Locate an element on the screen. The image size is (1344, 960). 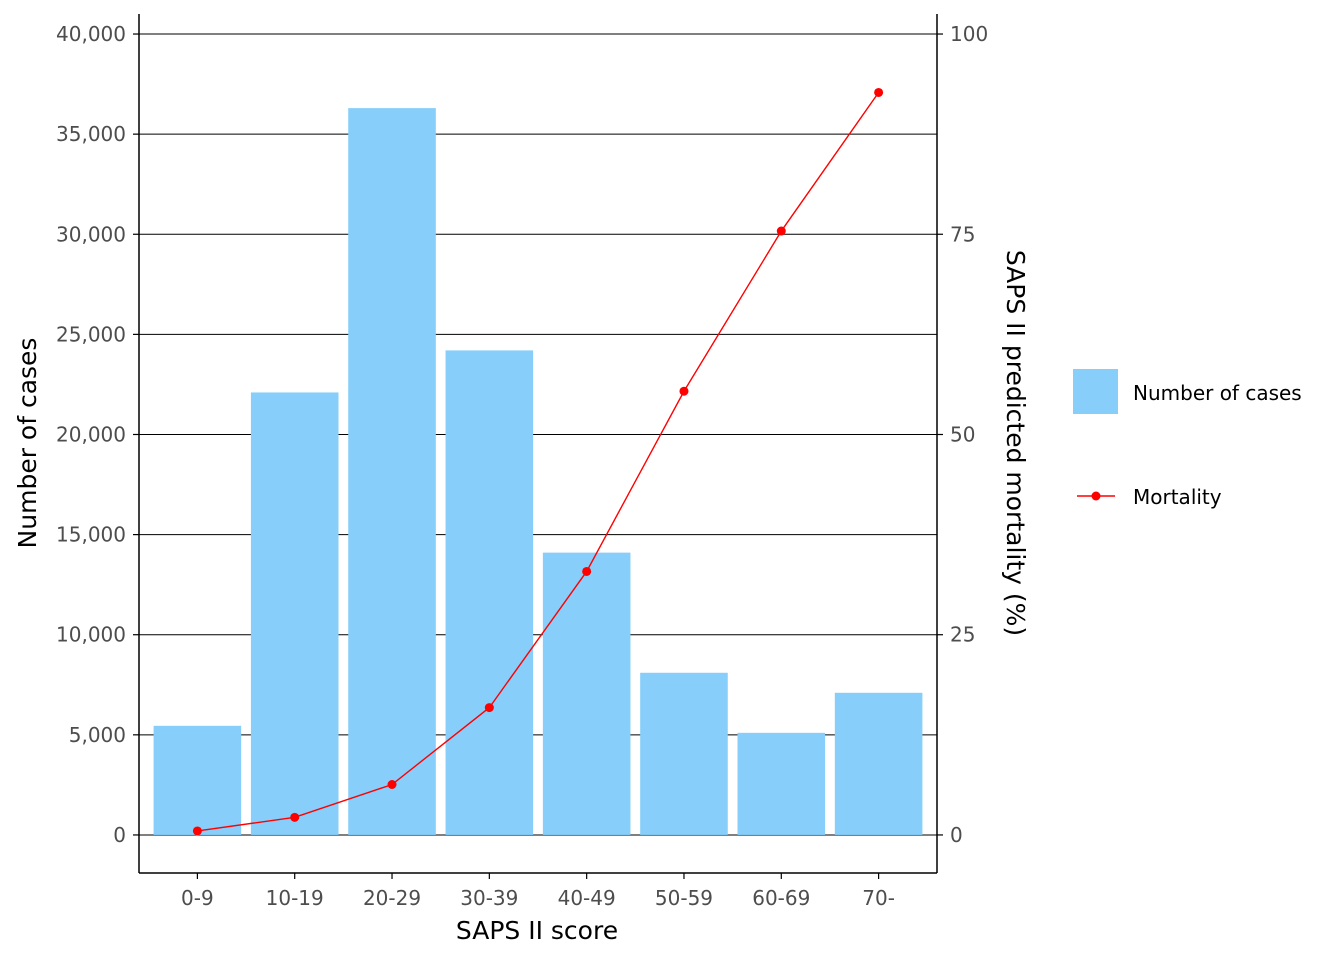
y-tick-label-35000: 35,000 is located at coordinates (91, 134).